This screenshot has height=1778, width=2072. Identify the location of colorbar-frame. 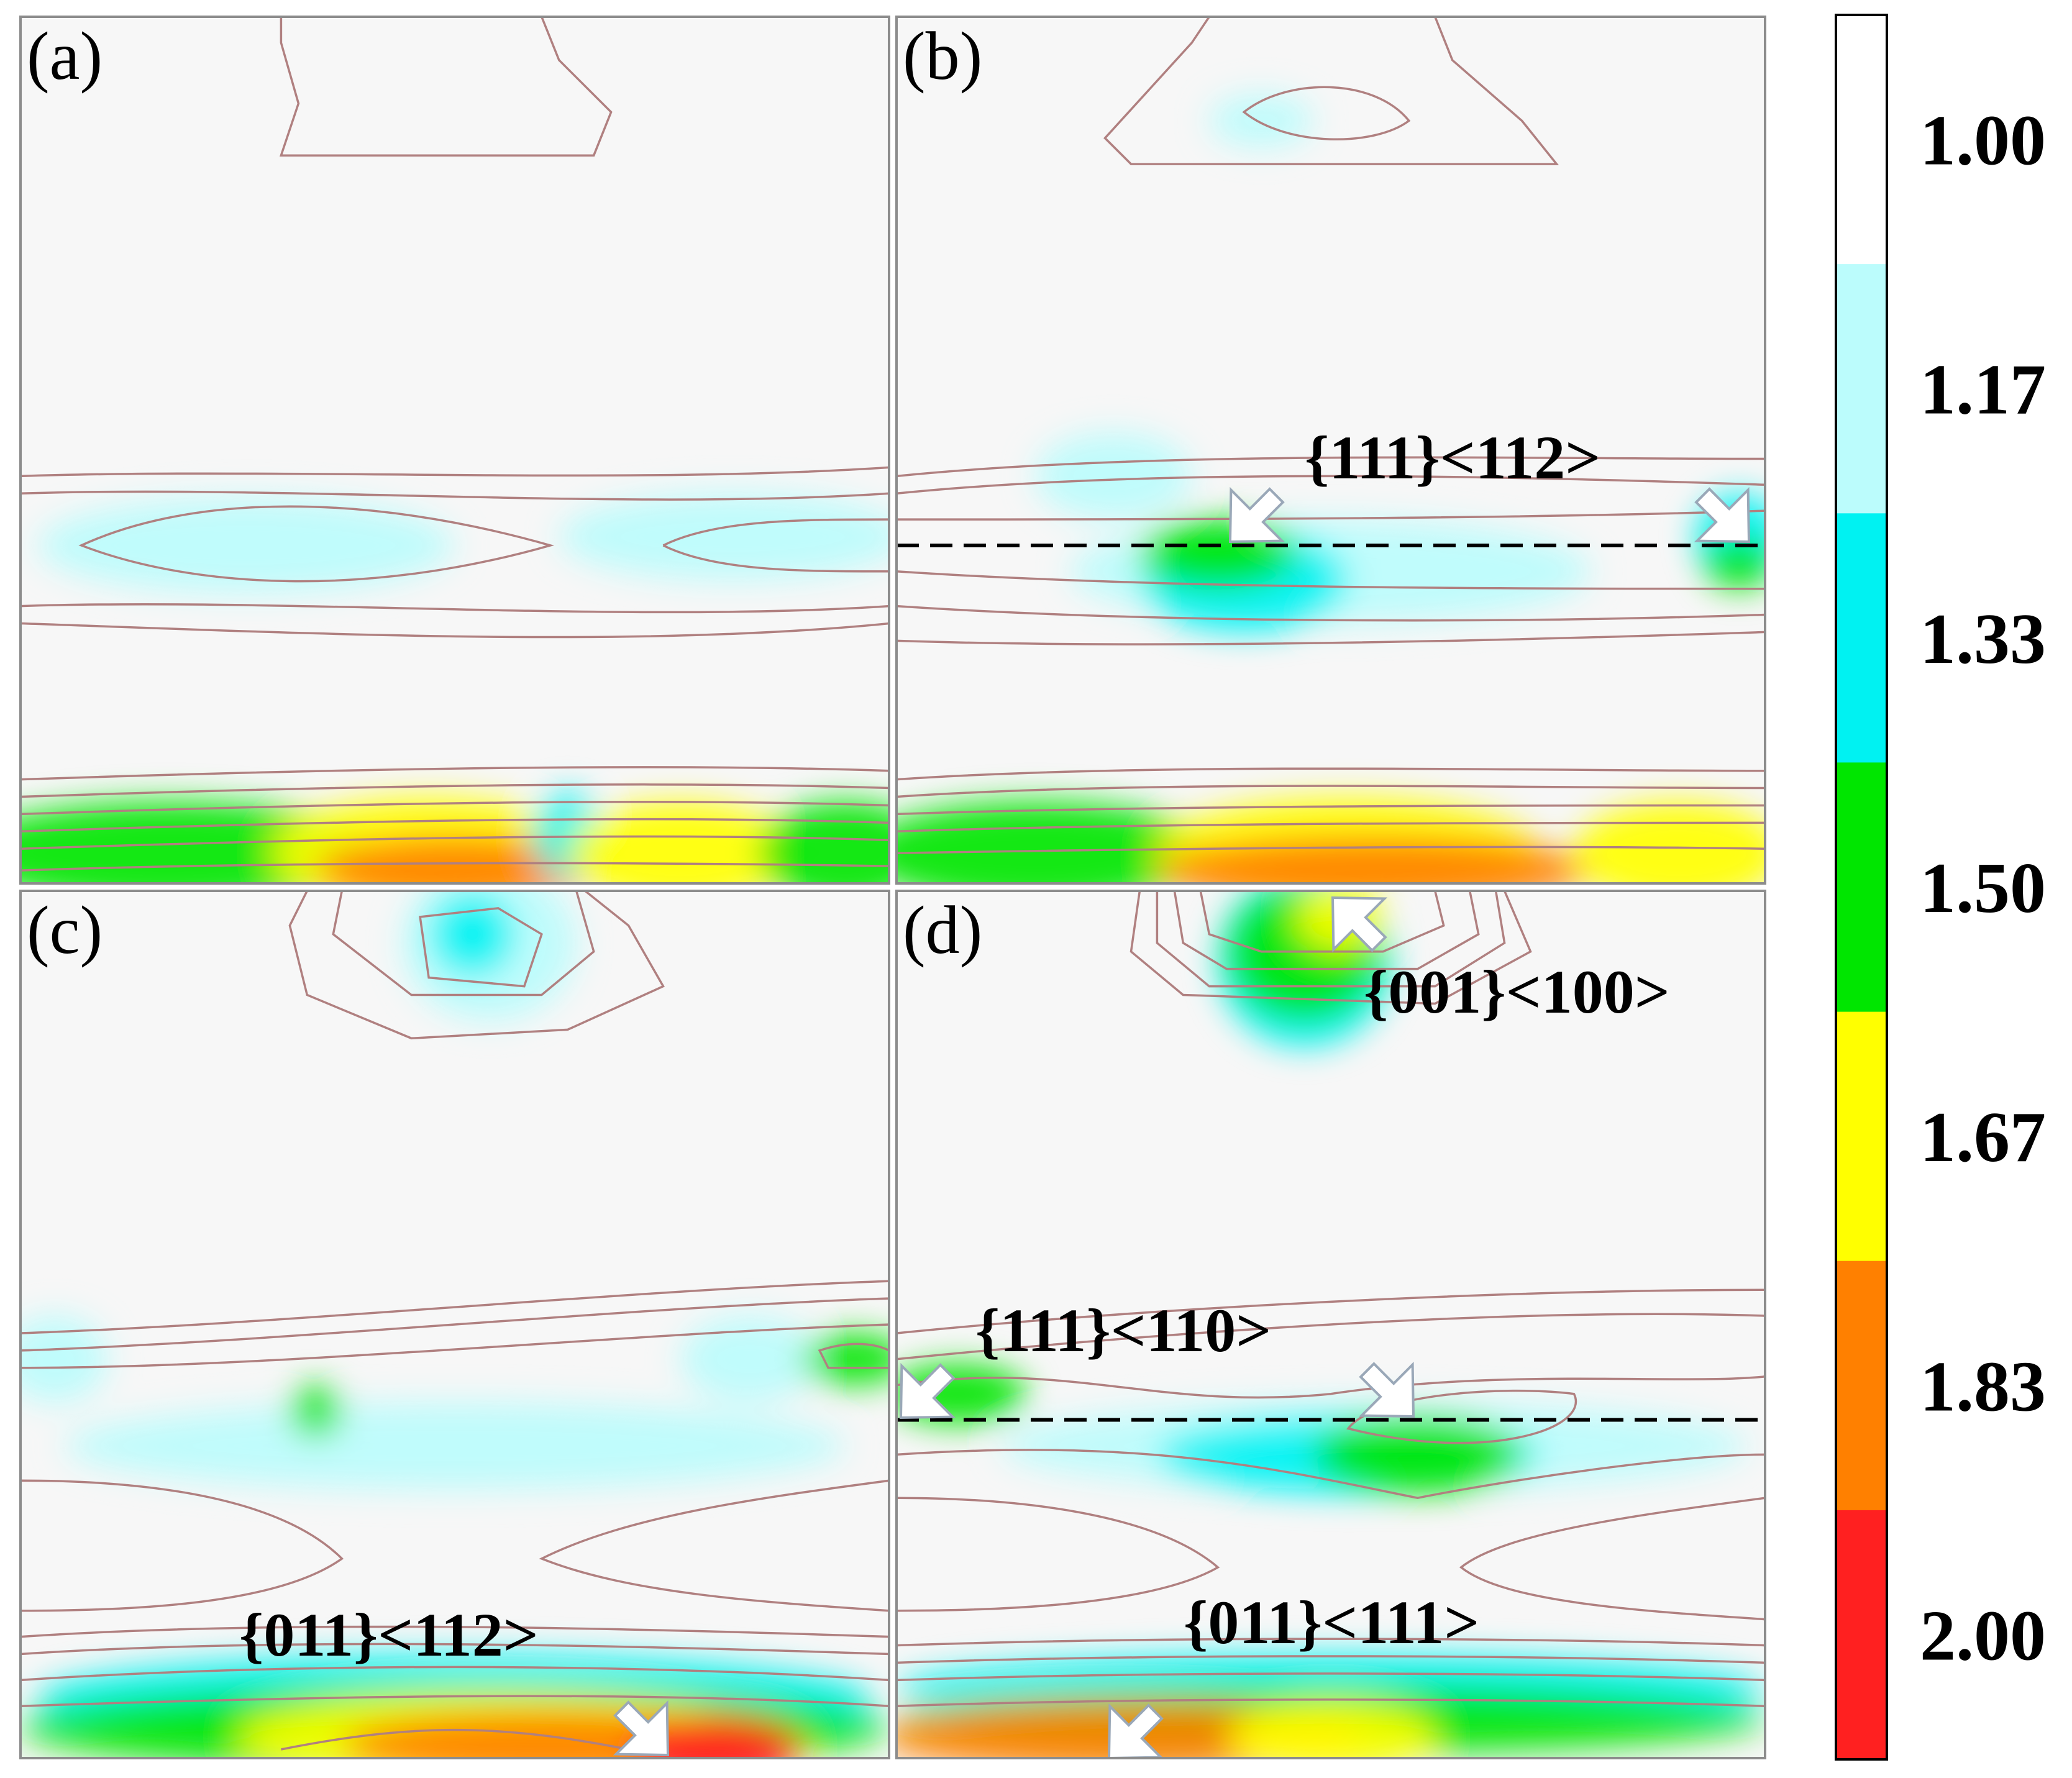
(1861, 887).